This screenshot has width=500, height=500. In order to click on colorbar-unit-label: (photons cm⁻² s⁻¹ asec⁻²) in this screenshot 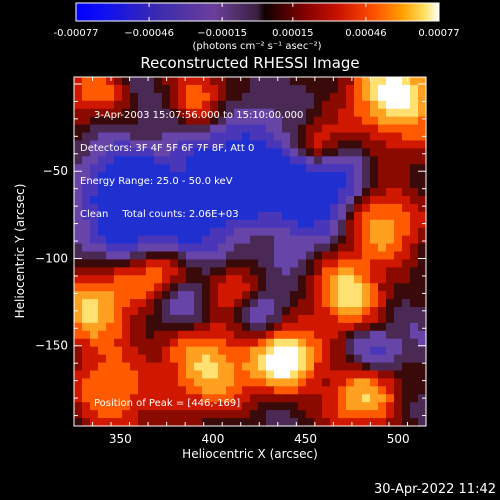, I will do `click(256, 46)`.